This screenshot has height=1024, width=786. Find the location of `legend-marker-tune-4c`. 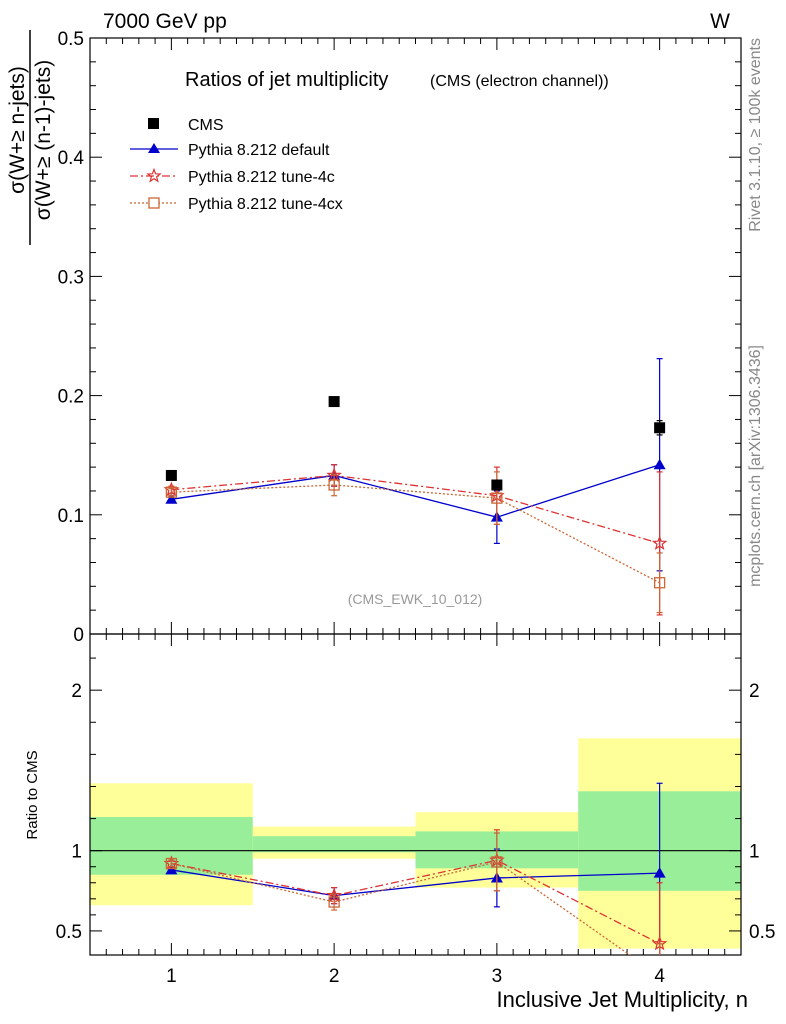

legend-marker-tune-4c is located at coordinates (154, 175).